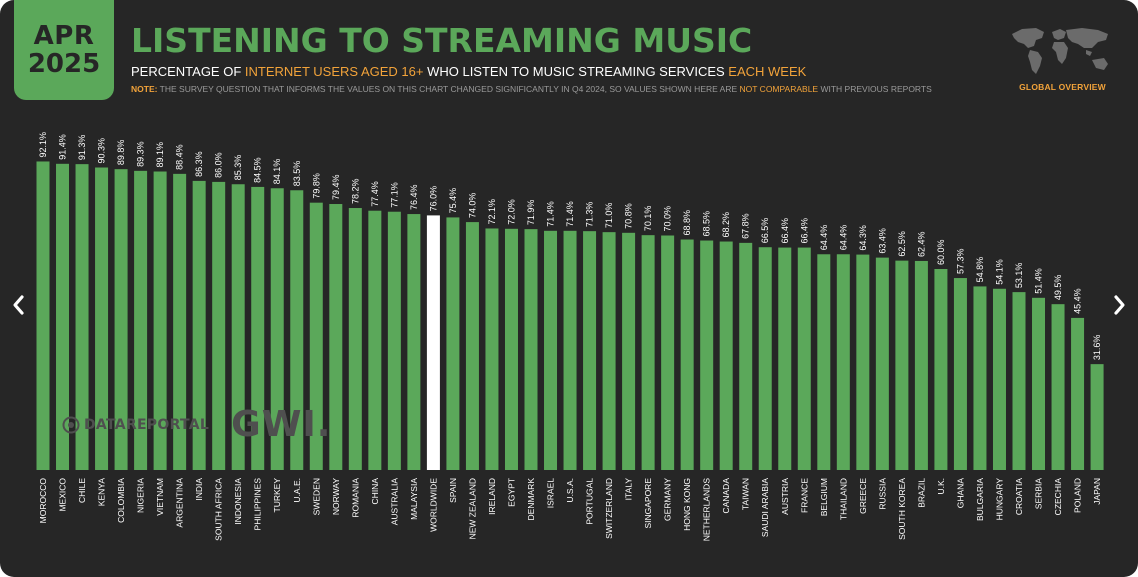 Image resolution: width=1138 pixels, height=577 pixels. What do you see at coordinates (64, 64) in the screenshot?
I see `date-year: 2025` at bounding box center [64, 64].